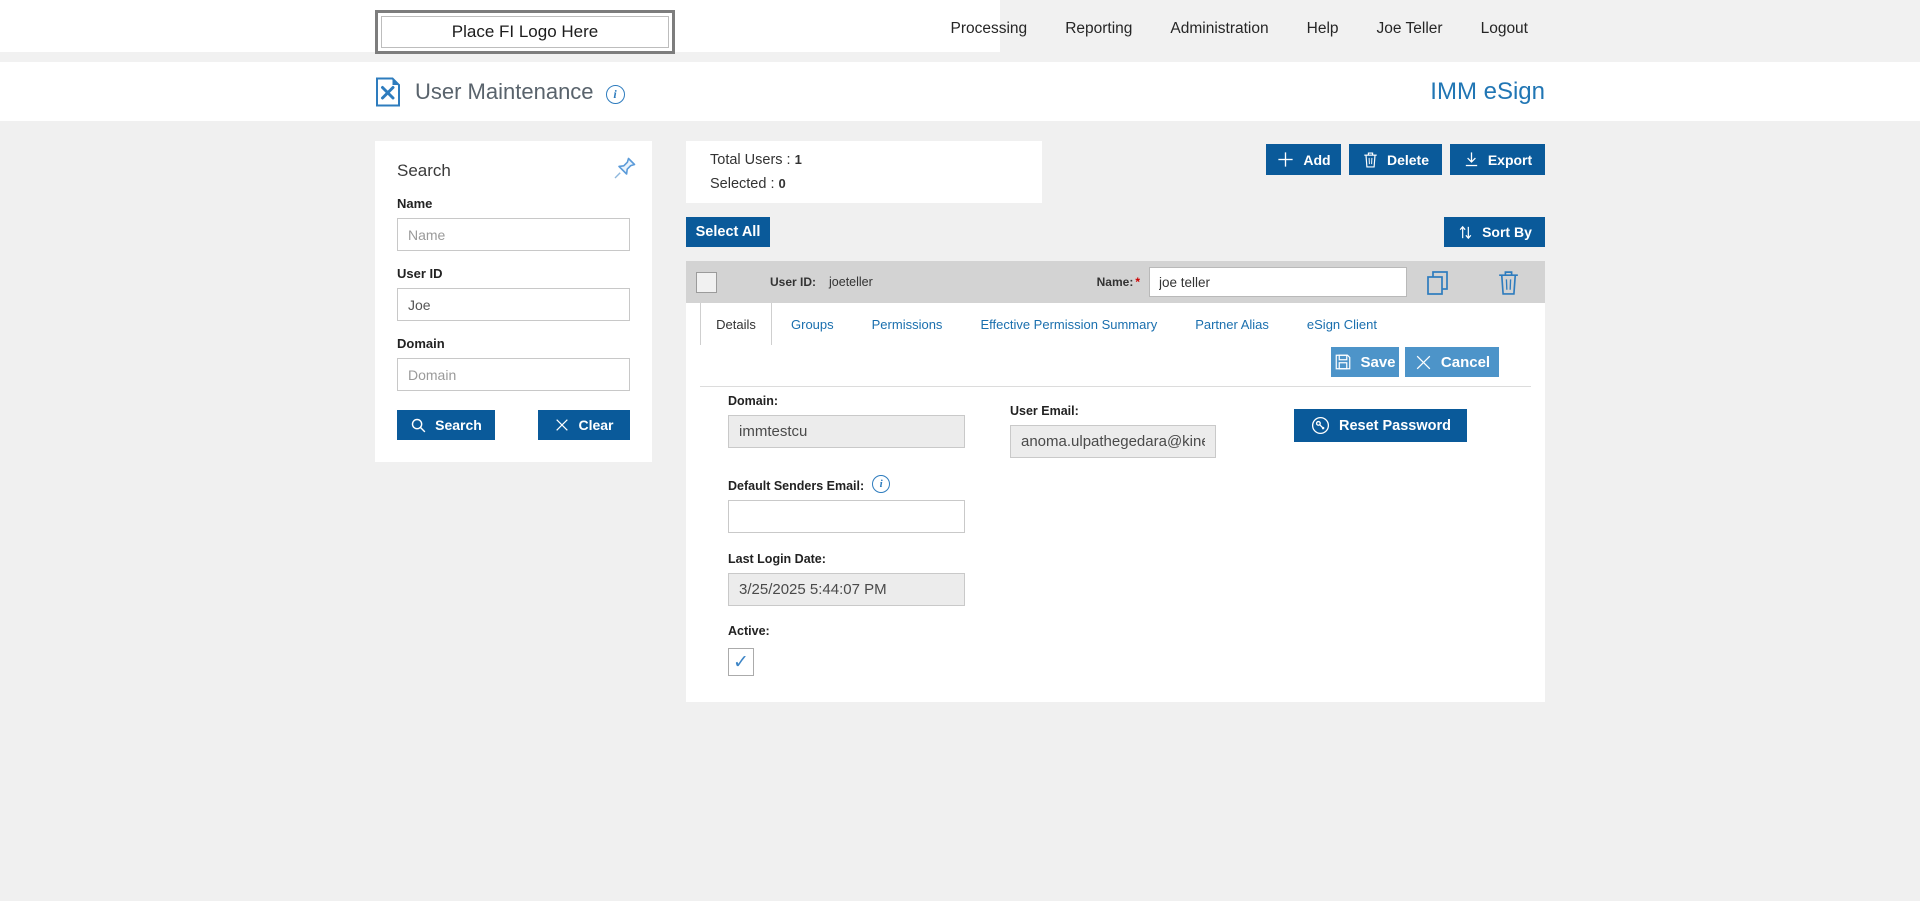  Describe the element at coordinates (420, 273) in the screenshot. I see `search-userid-label: User ID` at that location.